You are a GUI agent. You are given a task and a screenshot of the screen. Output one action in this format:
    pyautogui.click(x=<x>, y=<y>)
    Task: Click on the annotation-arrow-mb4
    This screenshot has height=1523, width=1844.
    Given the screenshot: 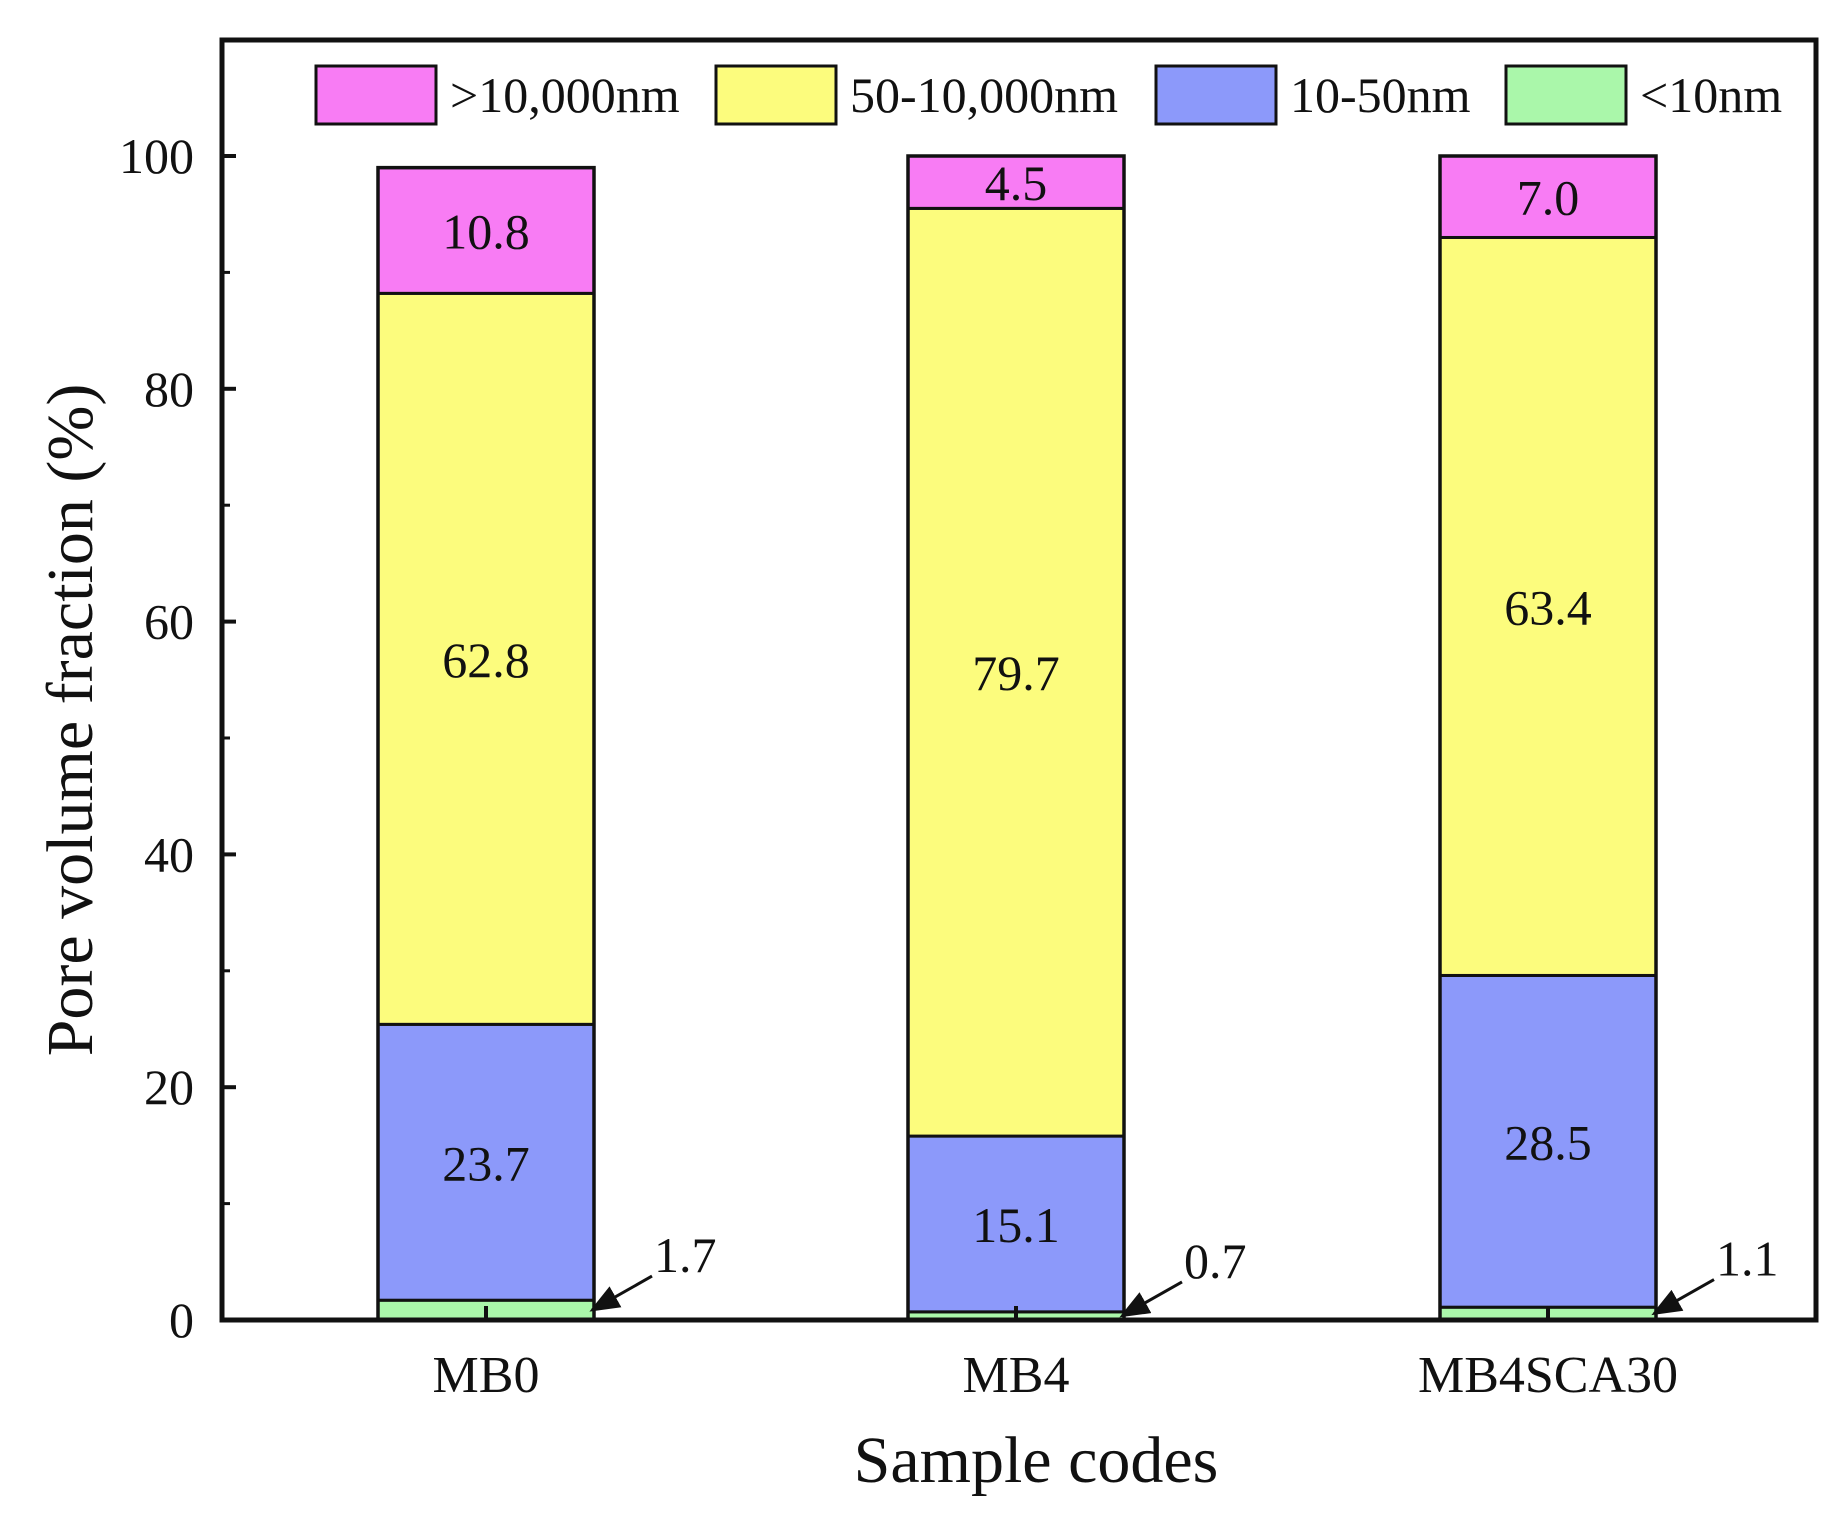 What is the action you would take?
    pyautogui.click(x=1151, y=1299)
    